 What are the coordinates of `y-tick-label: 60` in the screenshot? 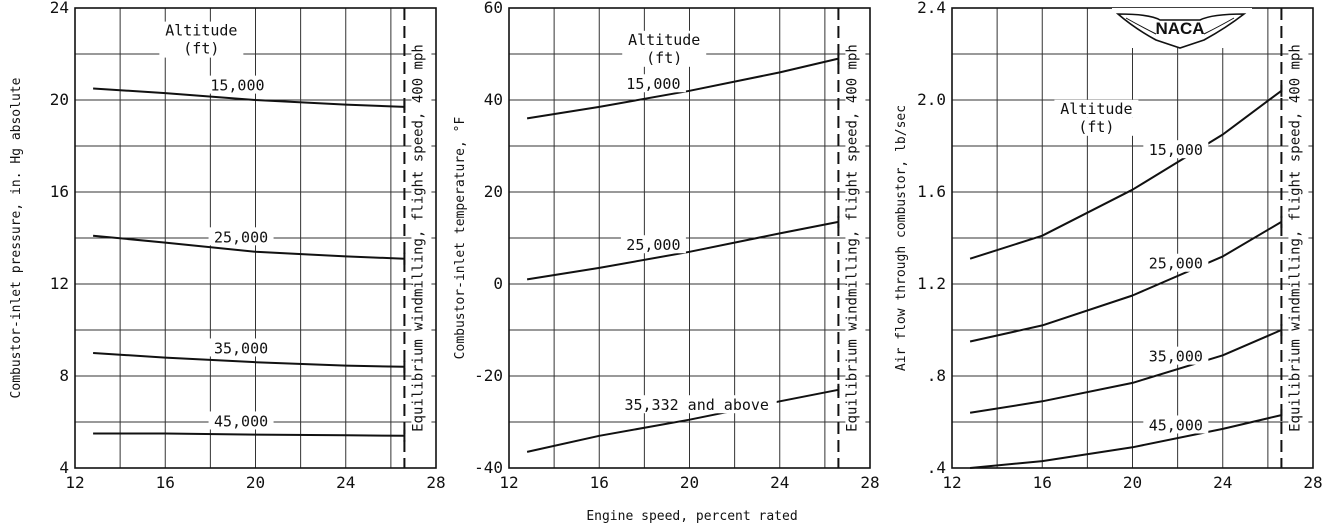 It's located at (493, 8).